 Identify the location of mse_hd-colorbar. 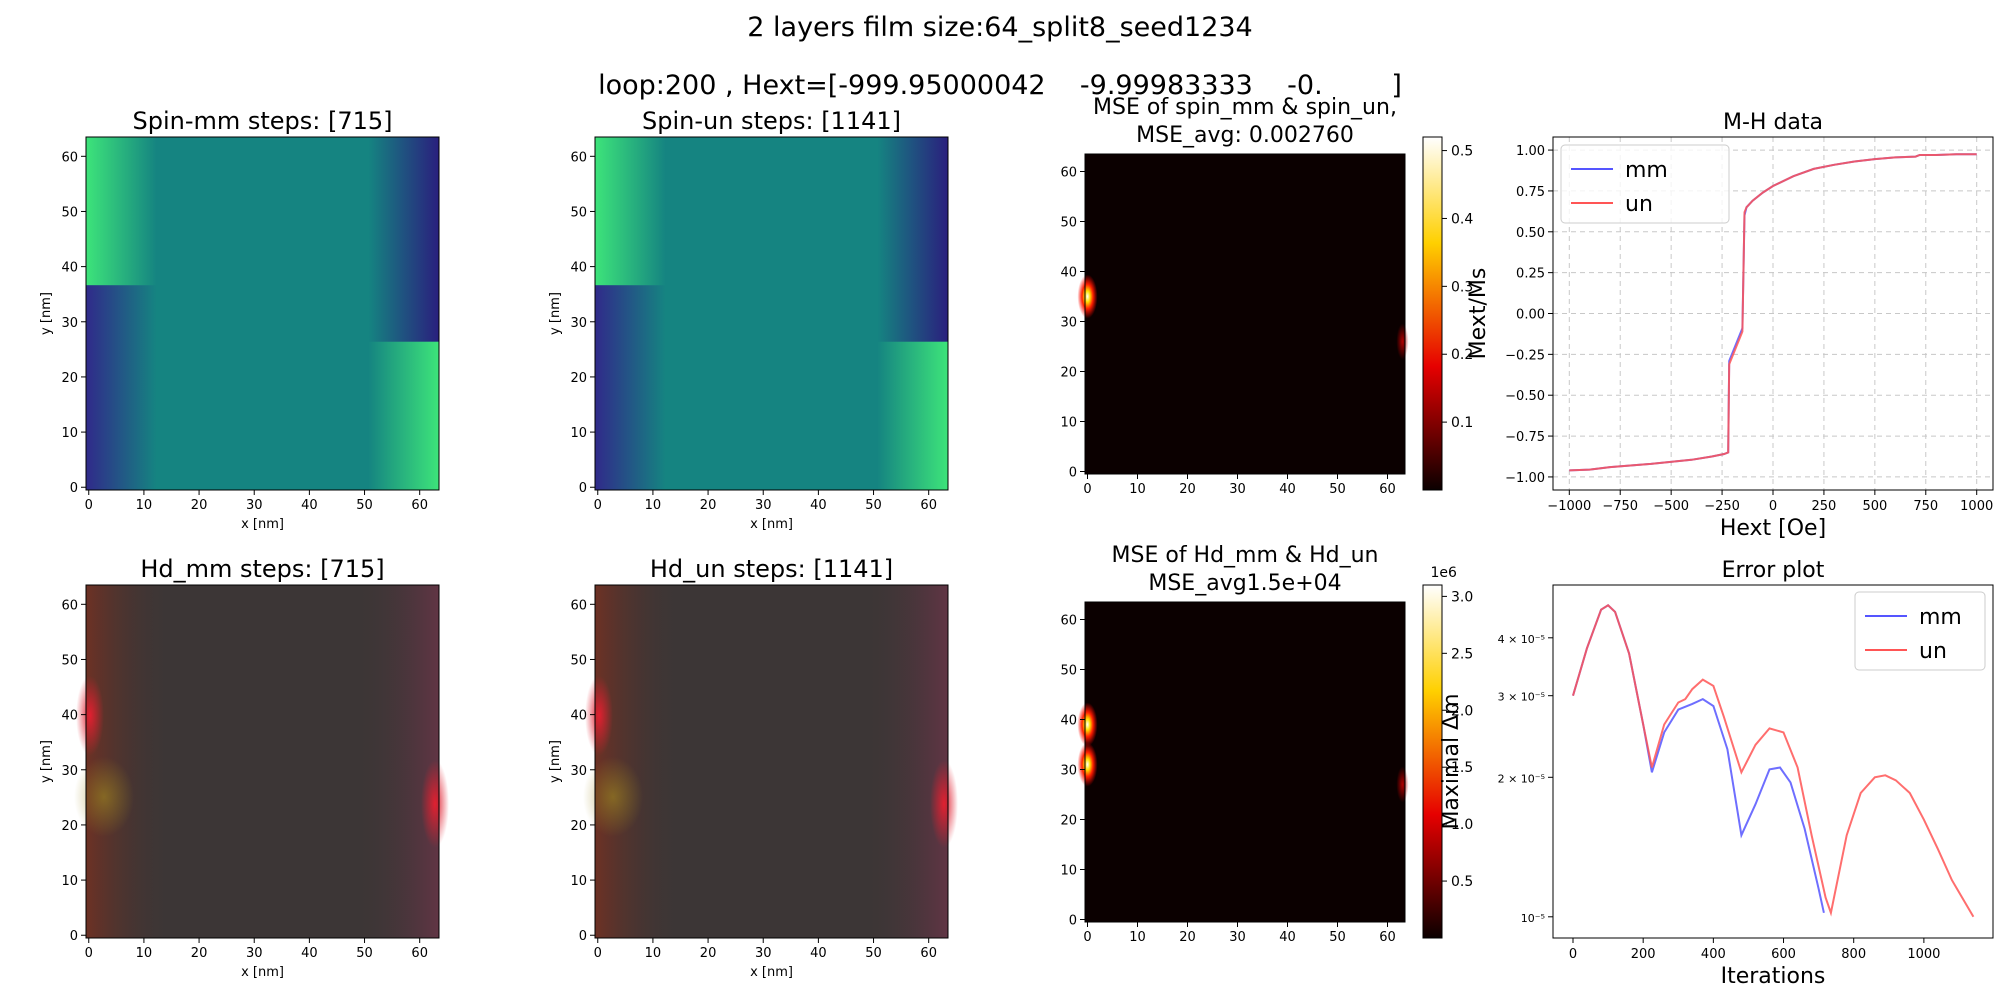
(1432, 761).